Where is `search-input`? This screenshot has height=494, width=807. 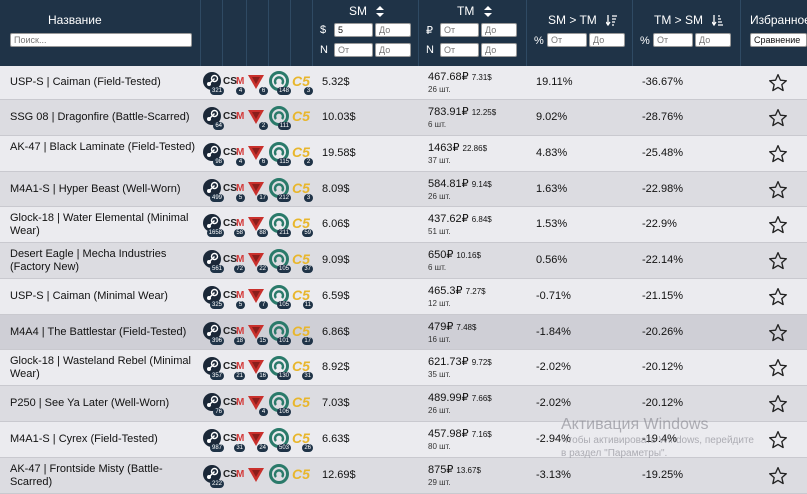 search-input is located at coordinates (101, 40).